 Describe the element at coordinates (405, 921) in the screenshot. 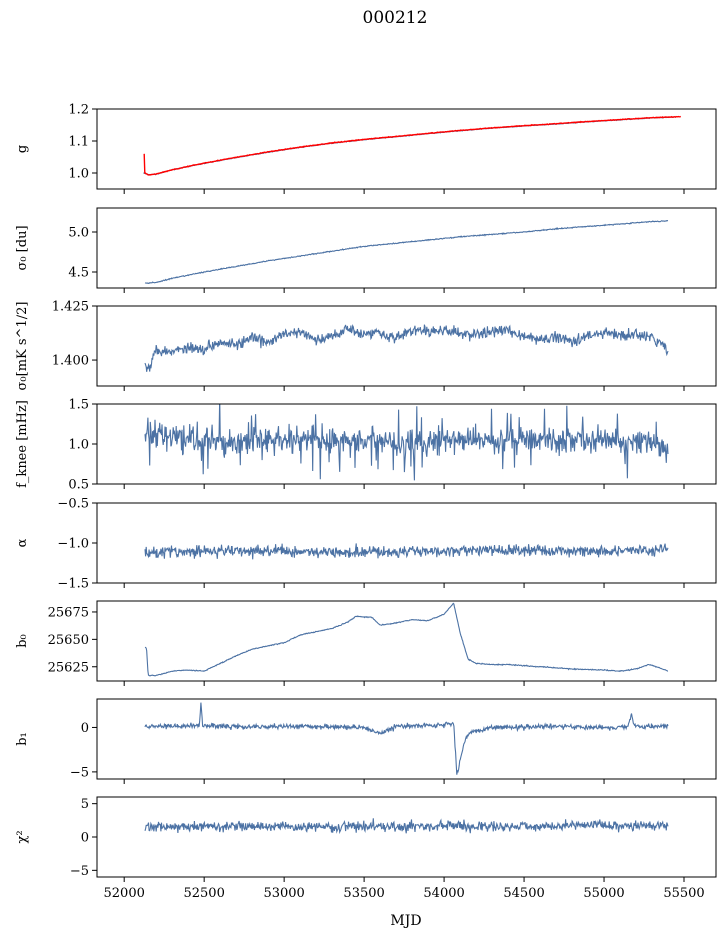

I see `x-axis-label: MJD` at that location.